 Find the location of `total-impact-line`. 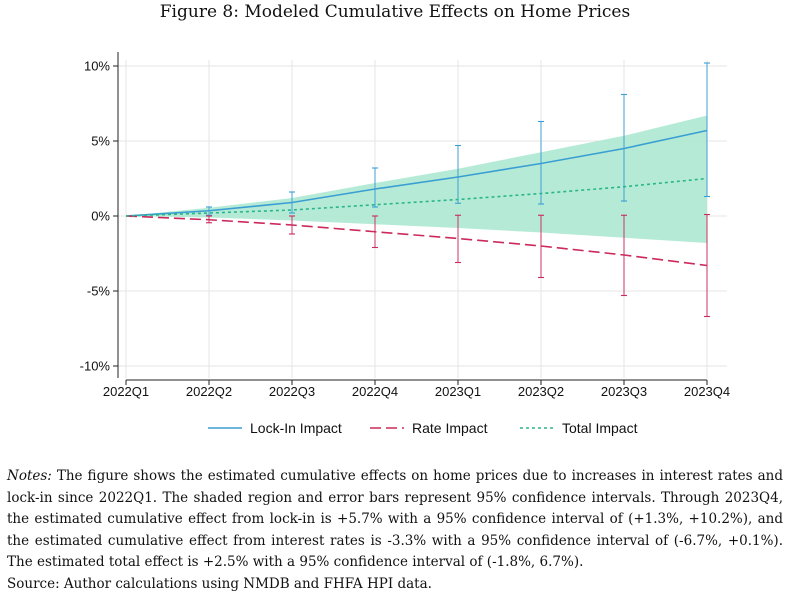

total-impact-line is located at coordinates (416, 197).